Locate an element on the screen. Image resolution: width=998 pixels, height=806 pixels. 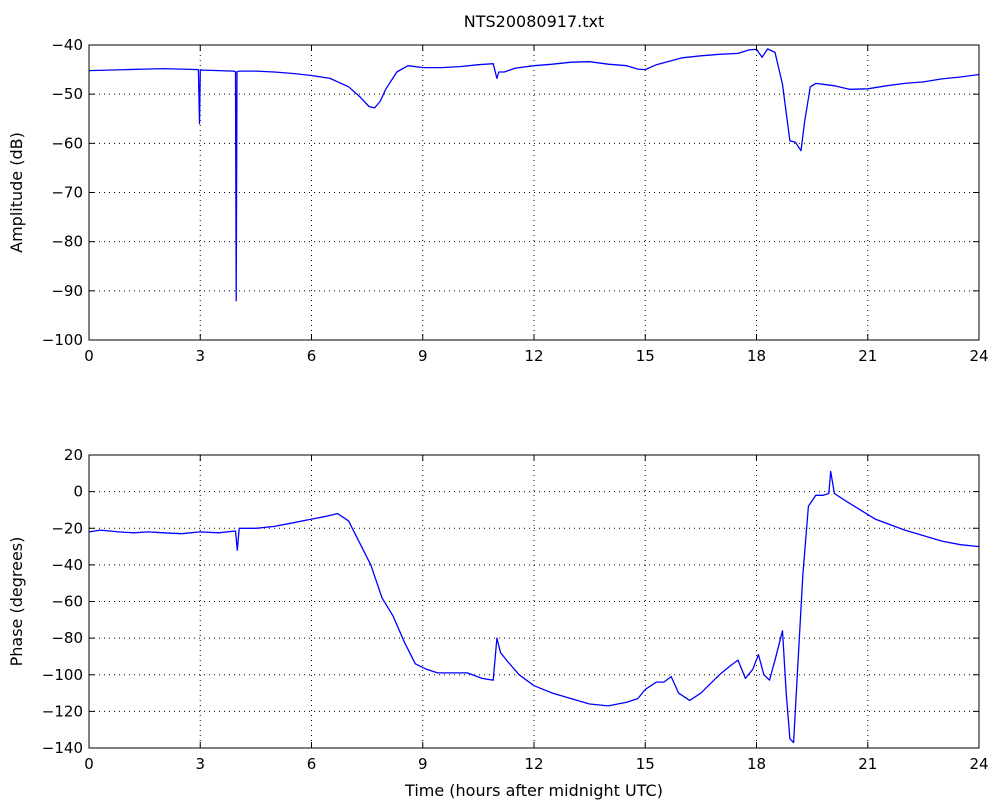
phase-x-tick-label: 9 is located at coordinates (423, 764).